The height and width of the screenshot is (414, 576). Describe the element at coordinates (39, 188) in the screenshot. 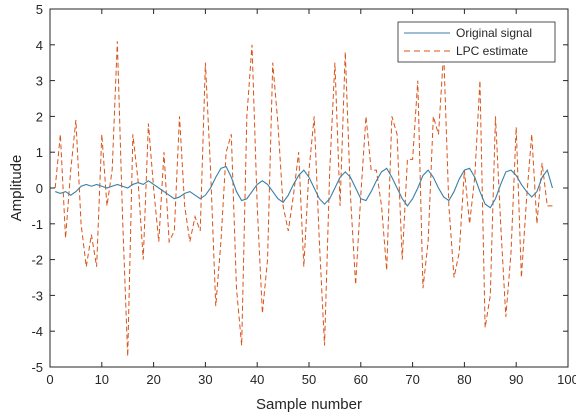

I see `y-tick-label: 0` at that location.